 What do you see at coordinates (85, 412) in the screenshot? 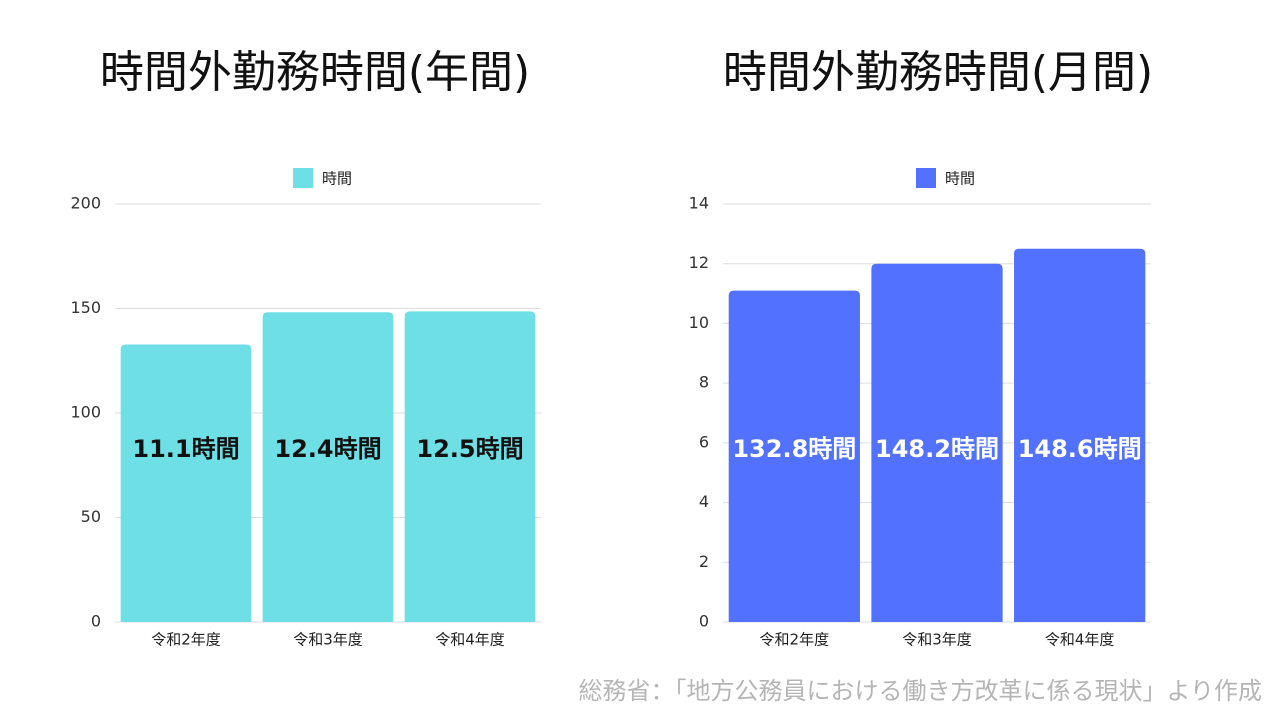
I see `y-tick-label: 100` at bounding box center [85, 412].